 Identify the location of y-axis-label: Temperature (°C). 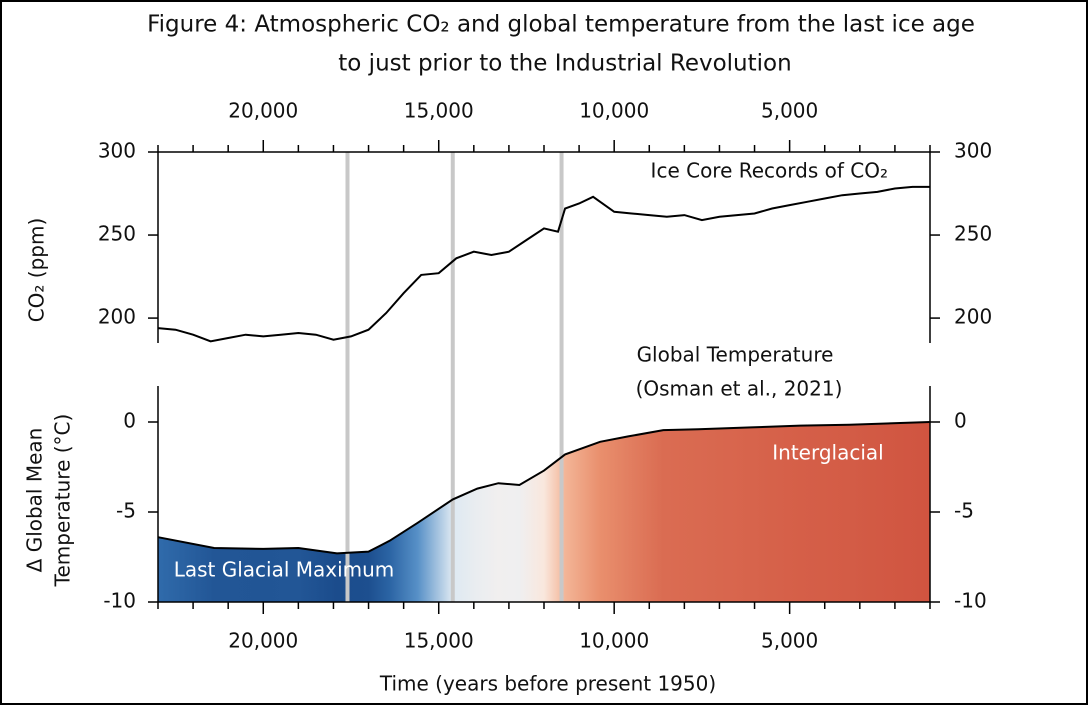
(63, 501).